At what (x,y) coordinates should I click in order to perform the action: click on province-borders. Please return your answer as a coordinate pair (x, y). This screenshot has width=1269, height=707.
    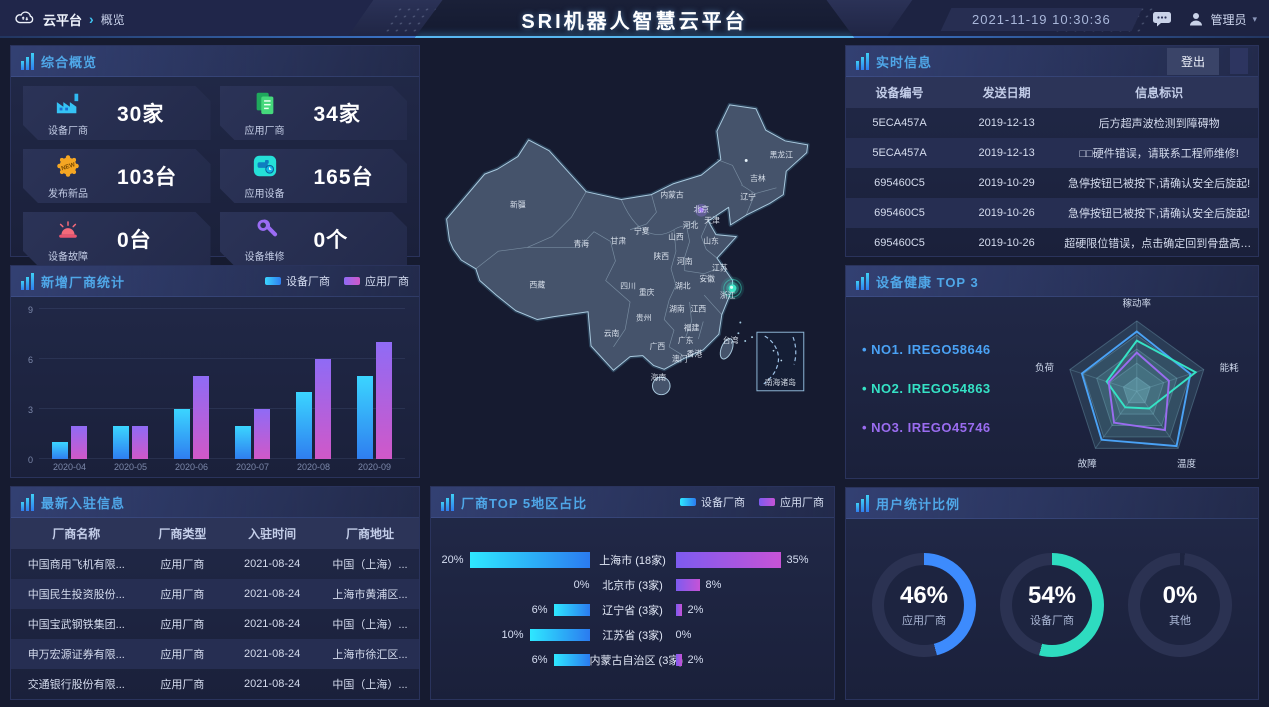
    Looking at the image, I should click on (626, 259).